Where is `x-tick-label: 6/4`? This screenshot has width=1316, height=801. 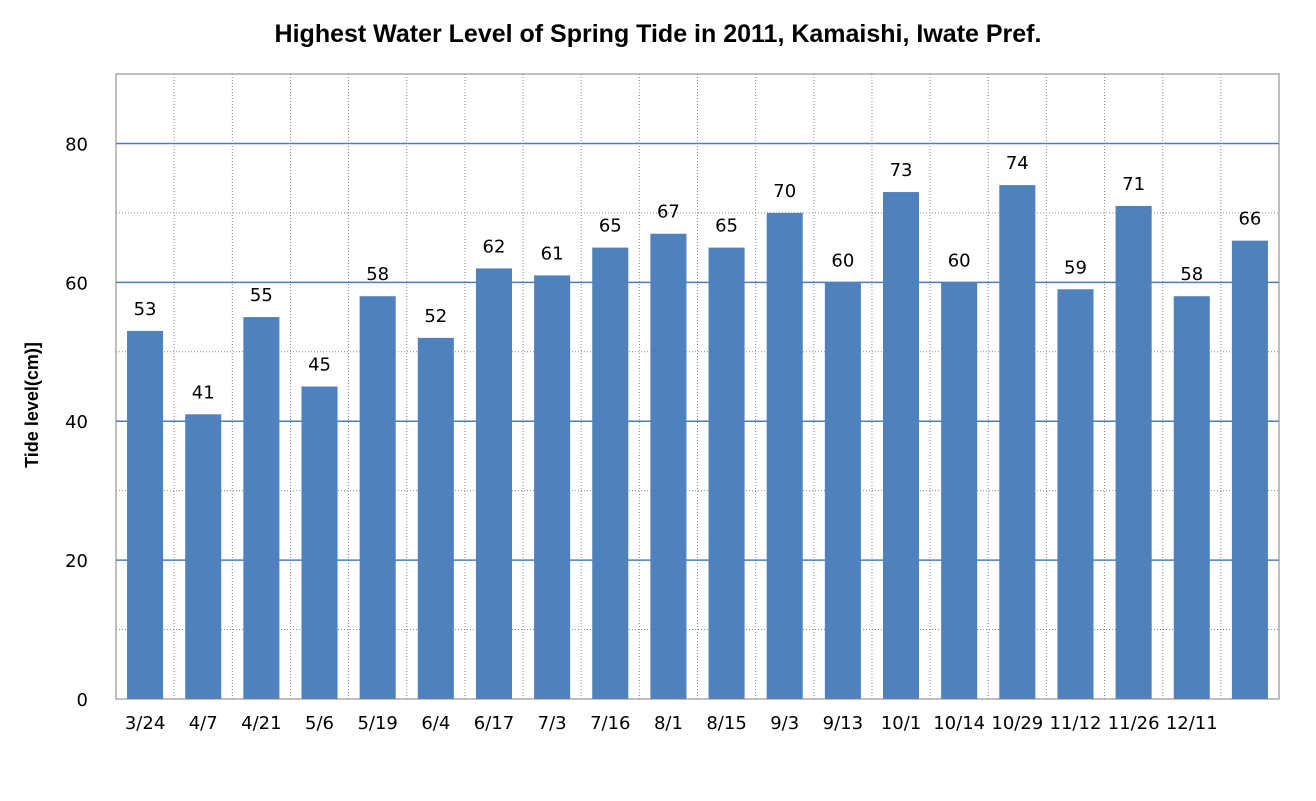 x-tick-label: 6/4 is located at coordinates (435, 723).